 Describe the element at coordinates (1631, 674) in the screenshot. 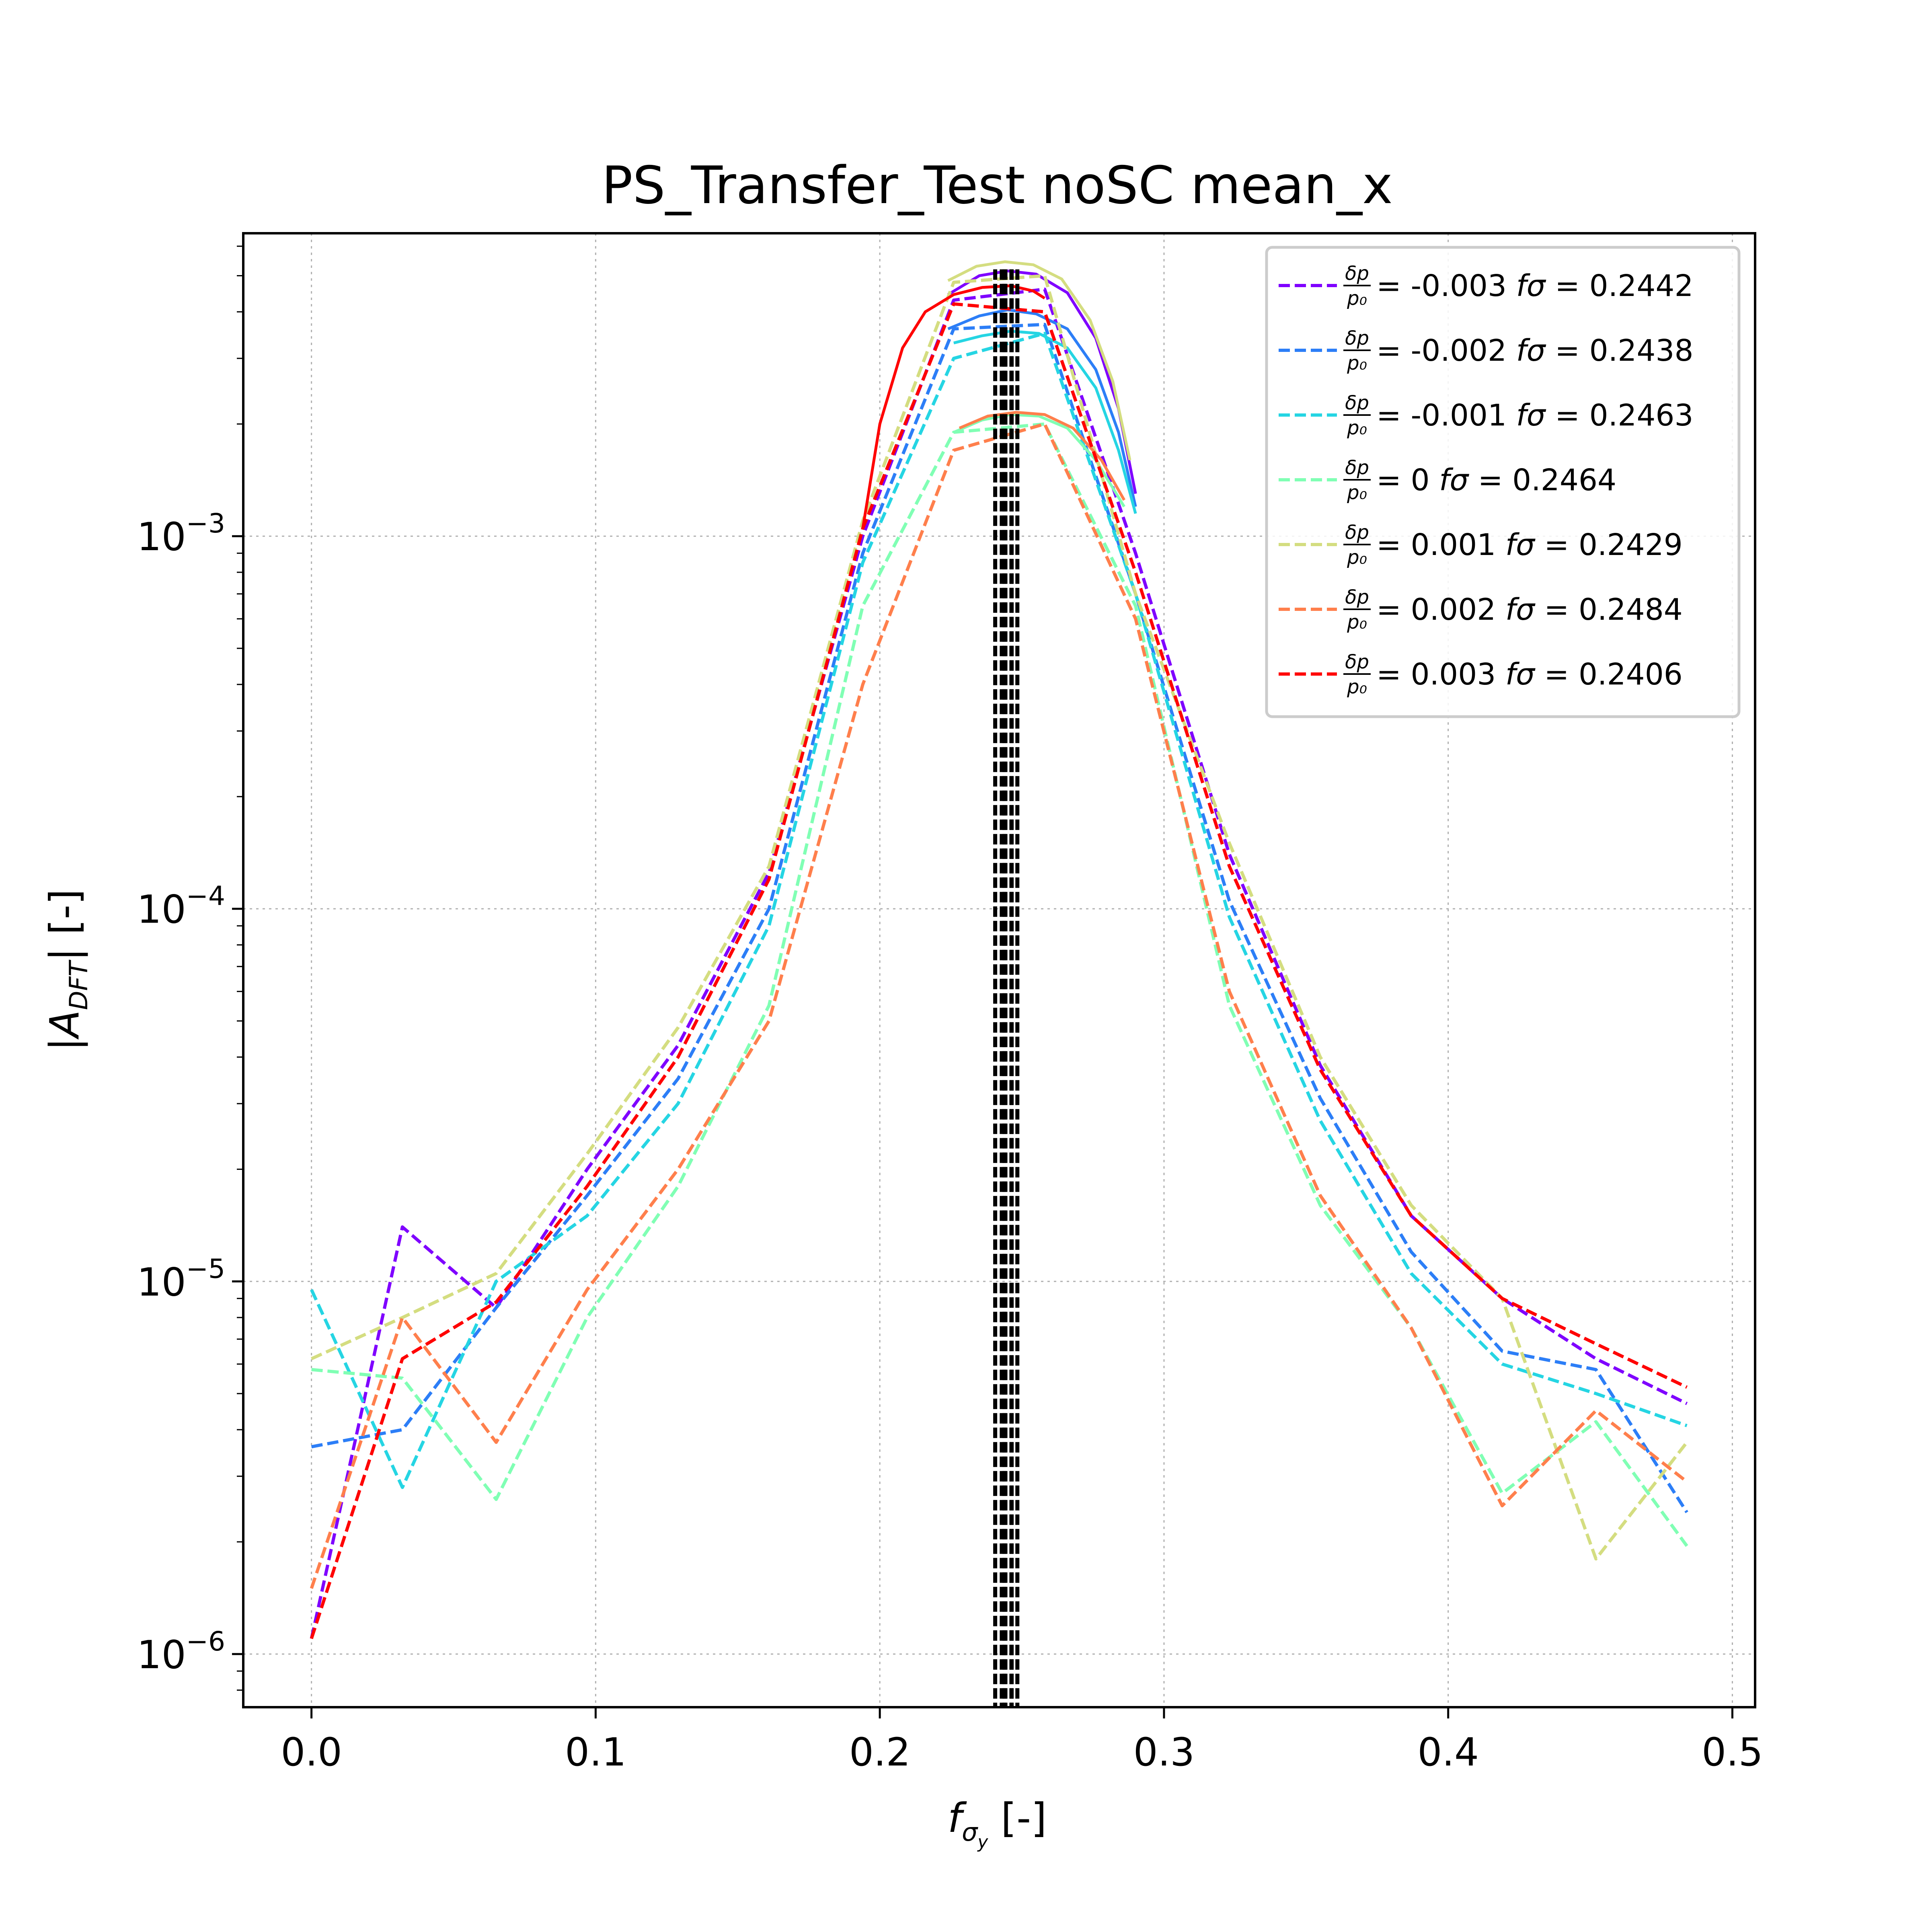

I see `legend-fsigma-value: 0.2406` at that location.